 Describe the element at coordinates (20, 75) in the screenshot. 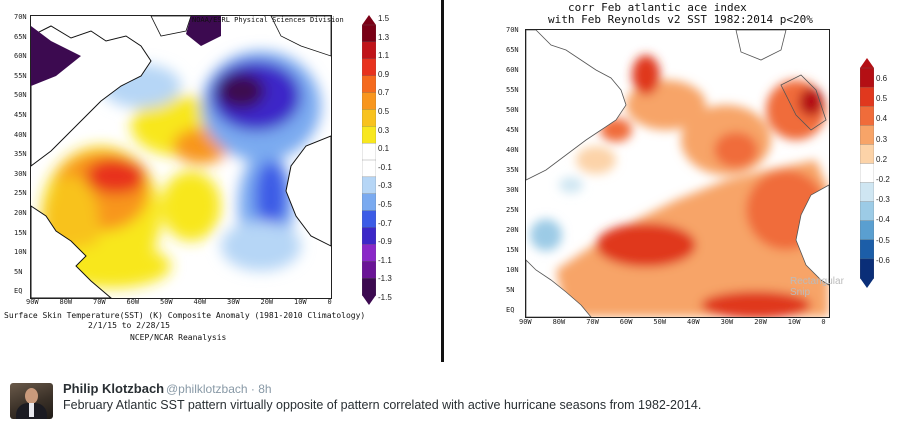

I see `left-lat-tick: 55N` at that location.